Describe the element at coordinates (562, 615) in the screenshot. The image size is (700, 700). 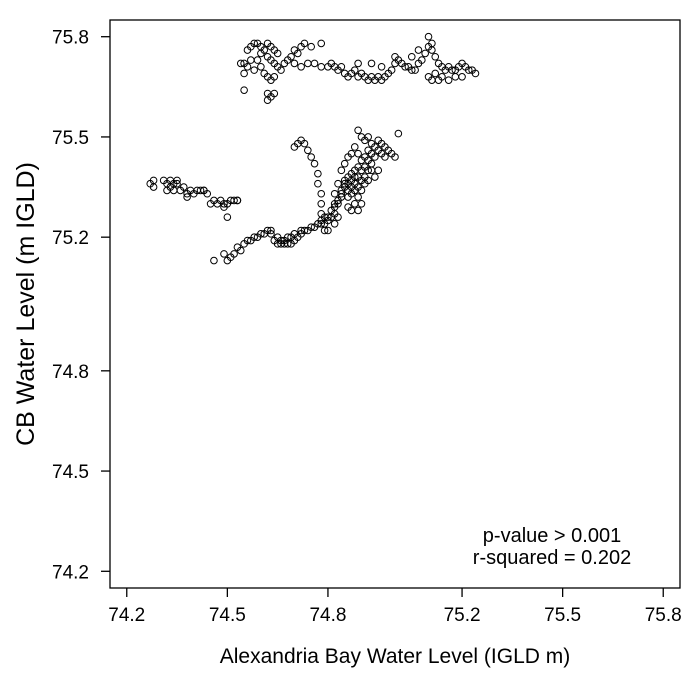
I see `x-tick-label: 75.5` at that location.